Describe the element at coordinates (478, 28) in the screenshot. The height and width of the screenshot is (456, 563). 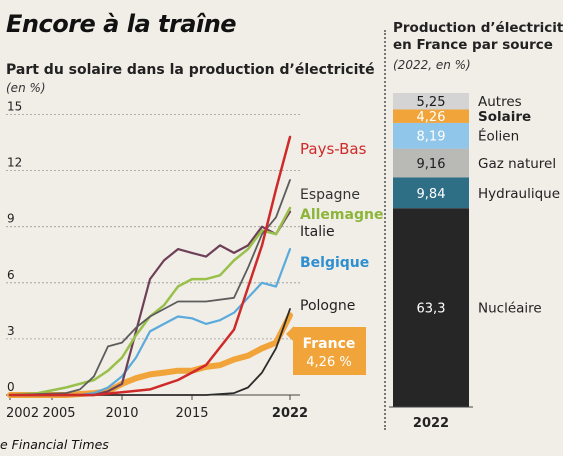
I see `bar-chart-title-line1: Production d’électricité` at that location.